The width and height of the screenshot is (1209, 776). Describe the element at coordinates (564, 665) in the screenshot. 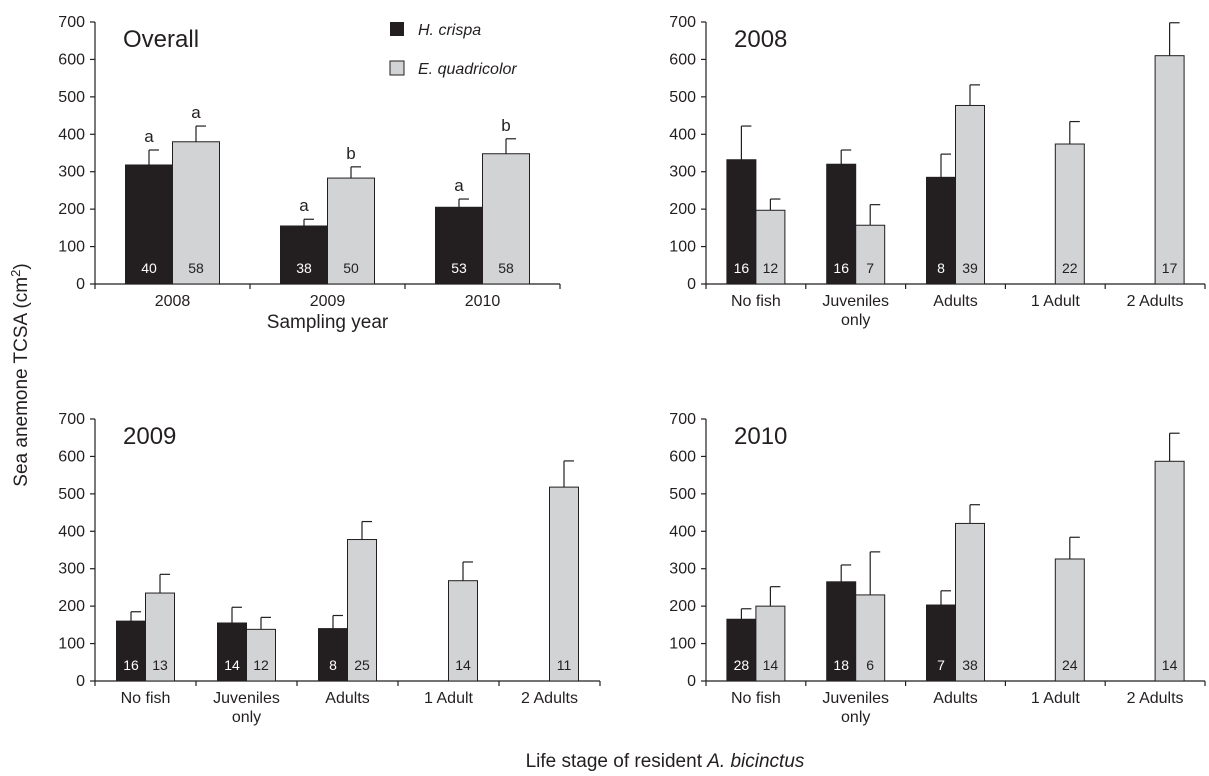

I see `sample-size-label: 11` at that location.